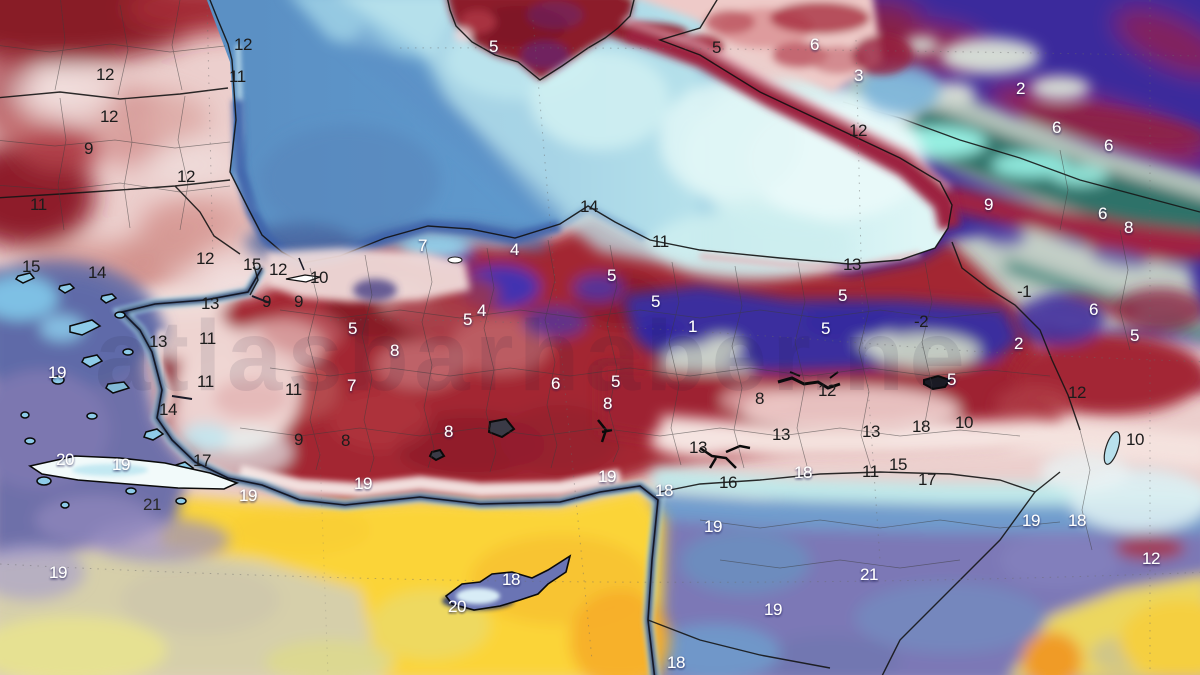 The width and height of the screenshot is (1200, 675). I want to click on svg-text: -1, so click(1024, 291).